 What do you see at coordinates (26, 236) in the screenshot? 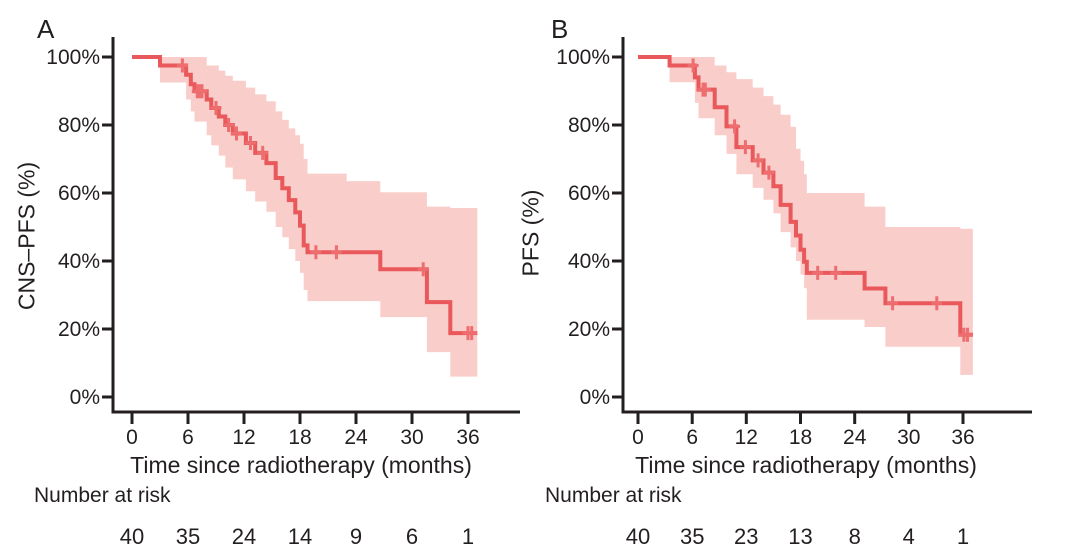
I see `panel-a-y-axis-label: CNS–PFS (%)` at bounding box center [26, 236].